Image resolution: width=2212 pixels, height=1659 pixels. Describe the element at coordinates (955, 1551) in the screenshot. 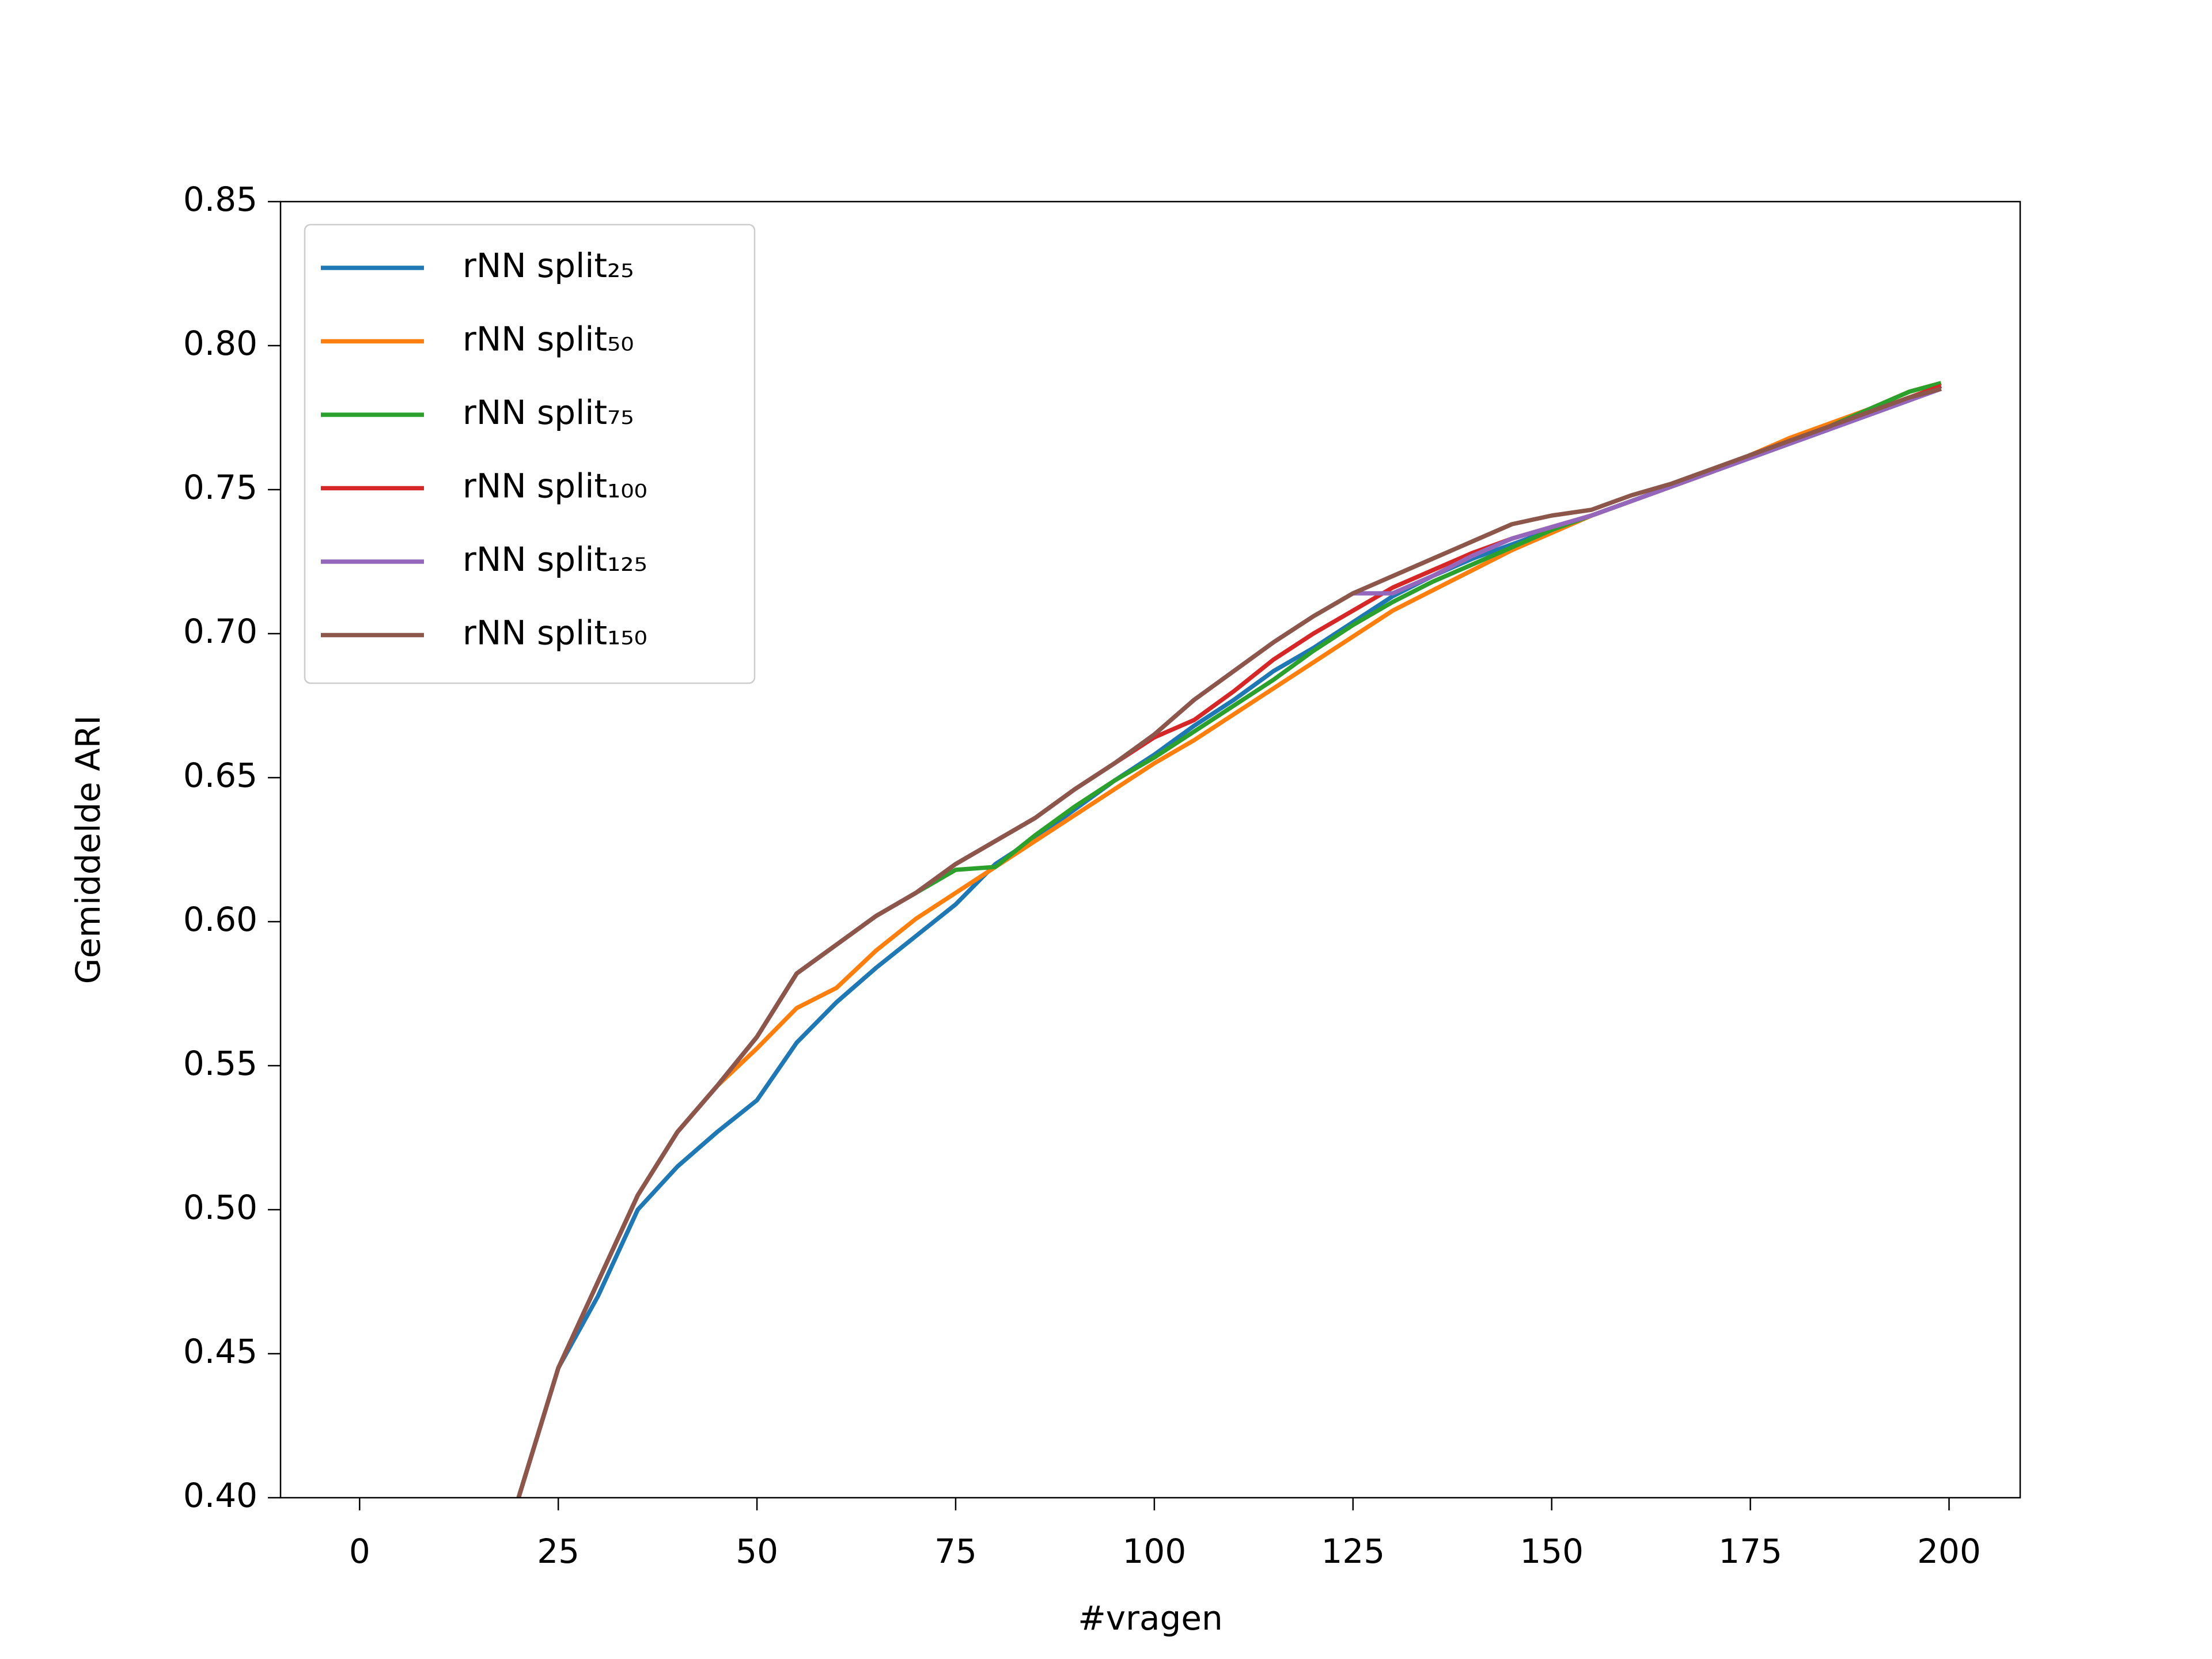

I see `x-tick-label: 75` at that location.